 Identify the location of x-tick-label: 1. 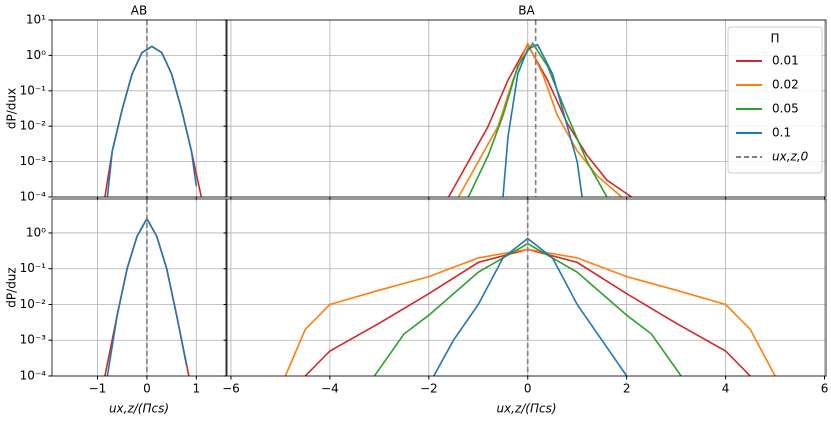
(197, 389).